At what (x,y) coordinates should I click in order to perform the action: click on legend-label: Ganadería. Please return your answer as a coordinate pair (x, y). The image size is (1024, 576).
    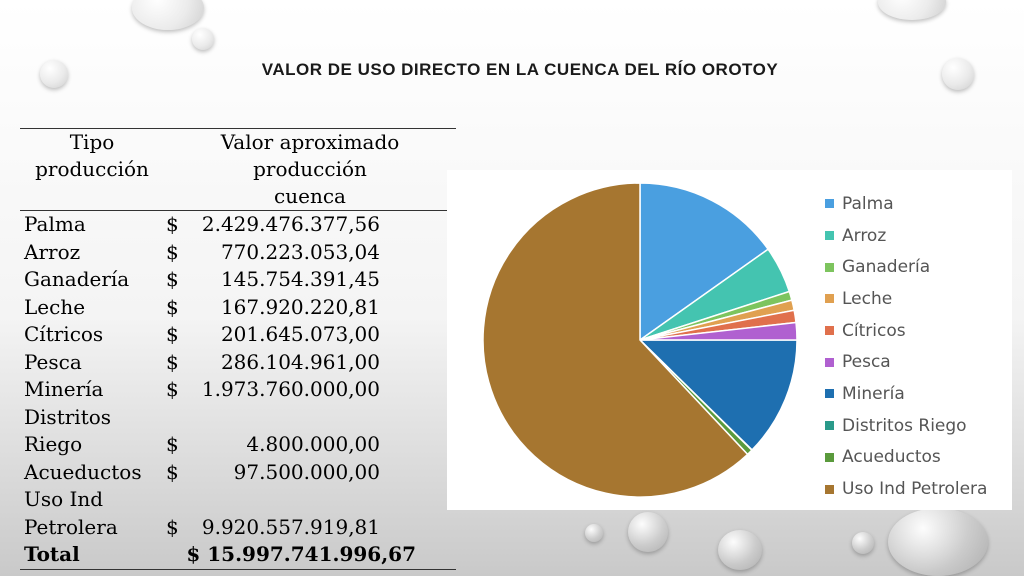
    Looking at the image, I should click on (886, 267).